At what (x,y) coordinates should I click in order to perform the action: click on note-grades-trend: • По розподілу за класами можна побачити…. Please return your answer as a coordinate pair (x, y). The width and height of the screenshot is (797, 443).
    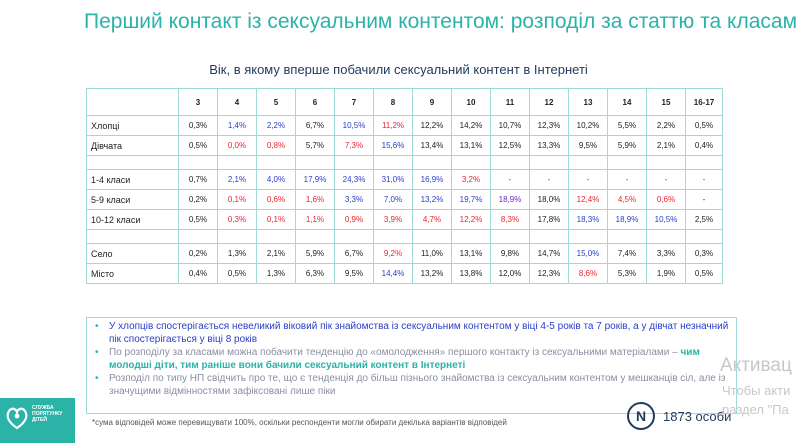
    Looking at the image, I should click on (411, 359).